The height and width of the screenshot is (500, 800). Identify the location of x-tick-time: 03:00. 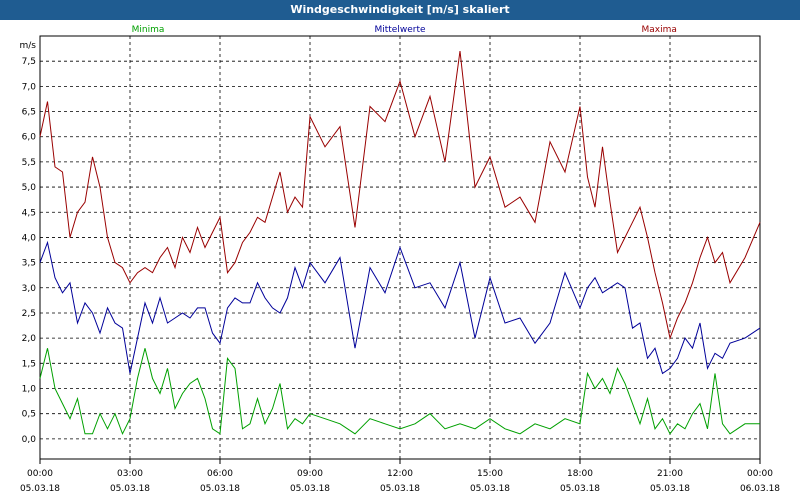
(130, 474).